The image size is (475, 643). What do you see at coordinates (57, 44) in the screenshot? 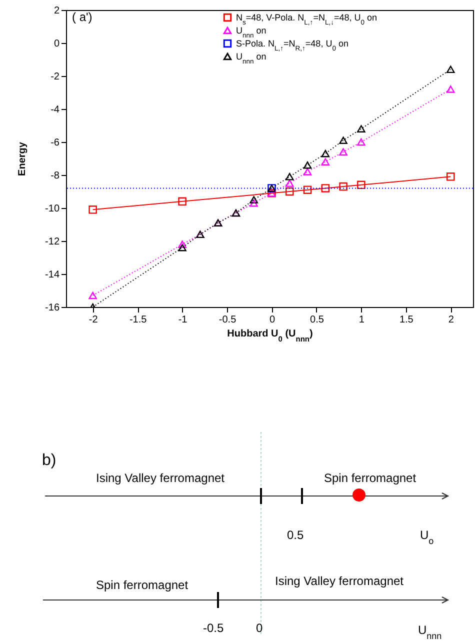
I see `y-tick-label: 0` at bounding box center [57, 44].